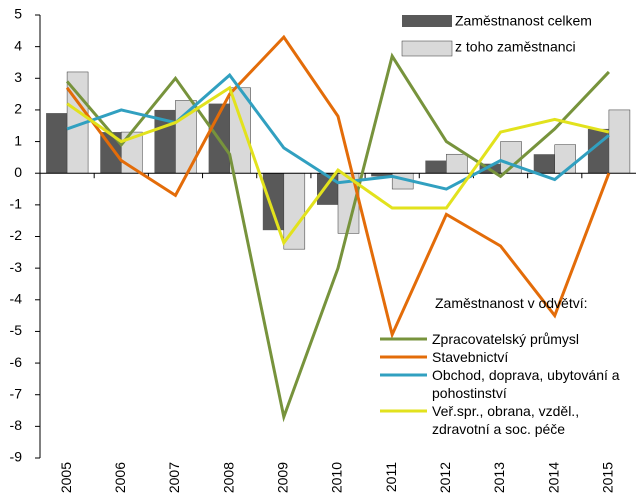 Image resolution: width=641 pixels, height=499 pixels. I want to click on y-tick-label: -6, so click(16, 362).